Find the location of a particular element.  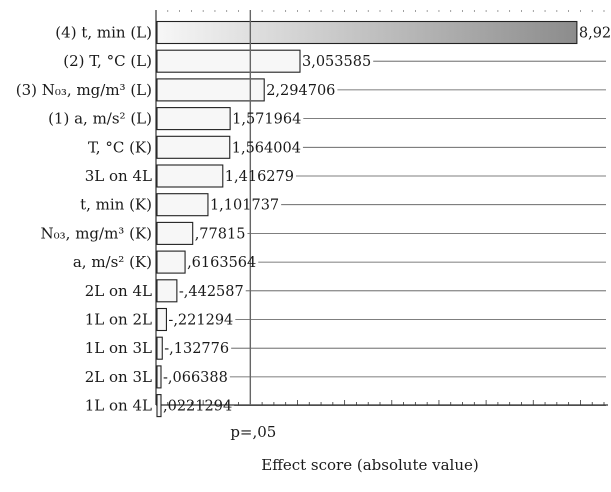

bar-value-label: 2,294706 is located at coordinates (300, 91).